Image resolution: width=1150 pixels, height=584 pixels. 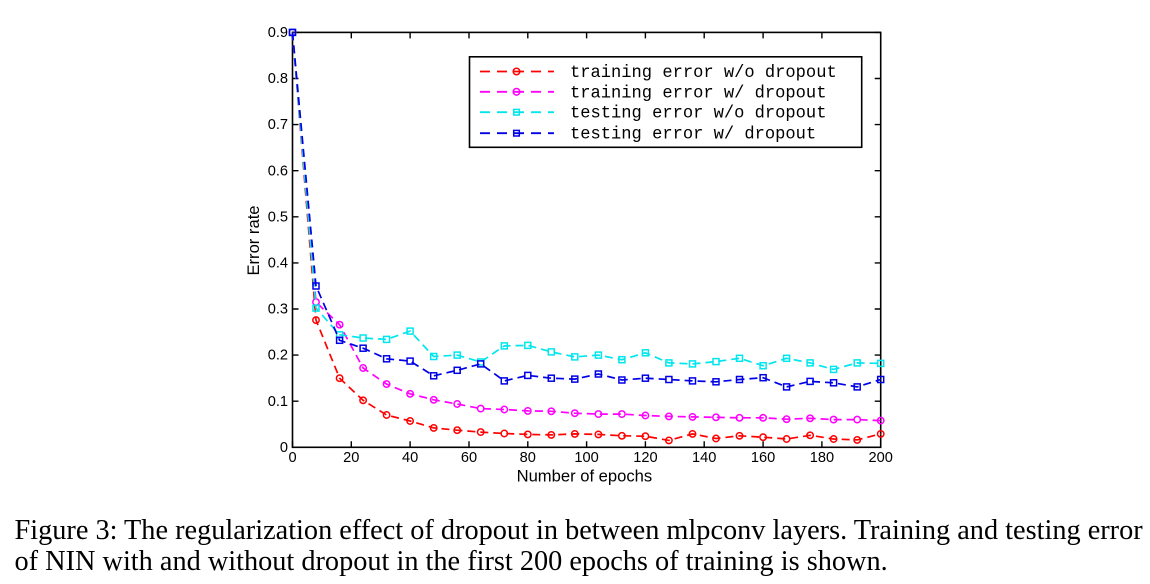 What do you see at coordinates (881, 458) in the screenshot?
I see `svg-text: 200` at bounding box center [881, 458].